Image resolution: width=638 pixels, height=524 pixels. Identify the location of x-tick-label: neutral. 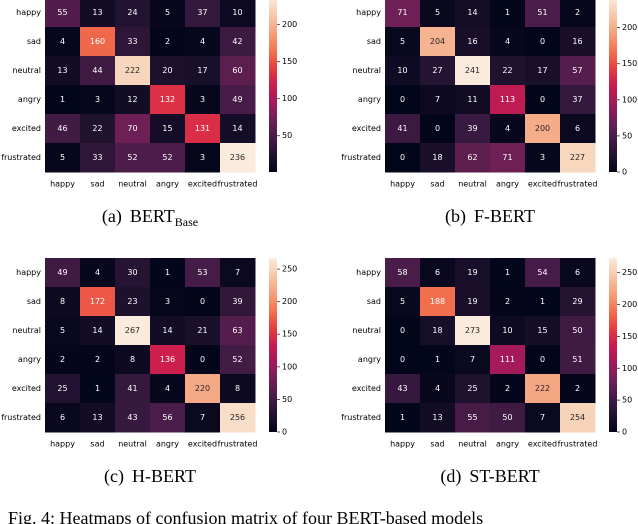
(472, 184).